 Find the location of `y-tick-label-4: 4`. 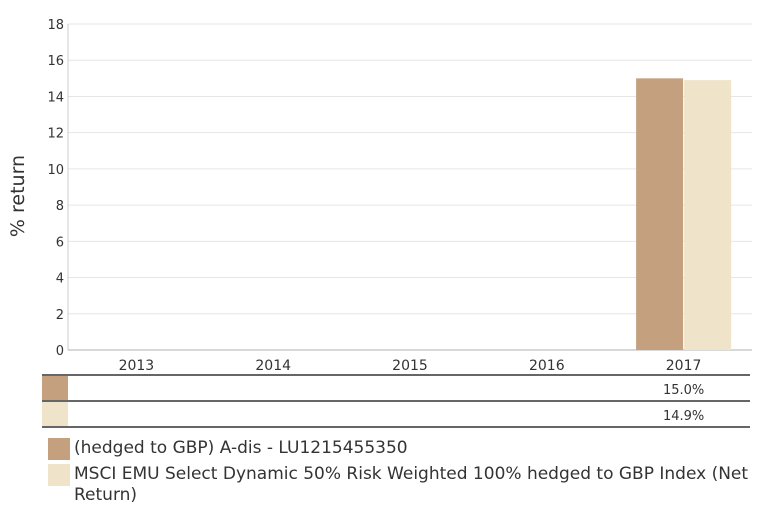

y-tick-label-4: 4 is located at coordinates (60, 279).